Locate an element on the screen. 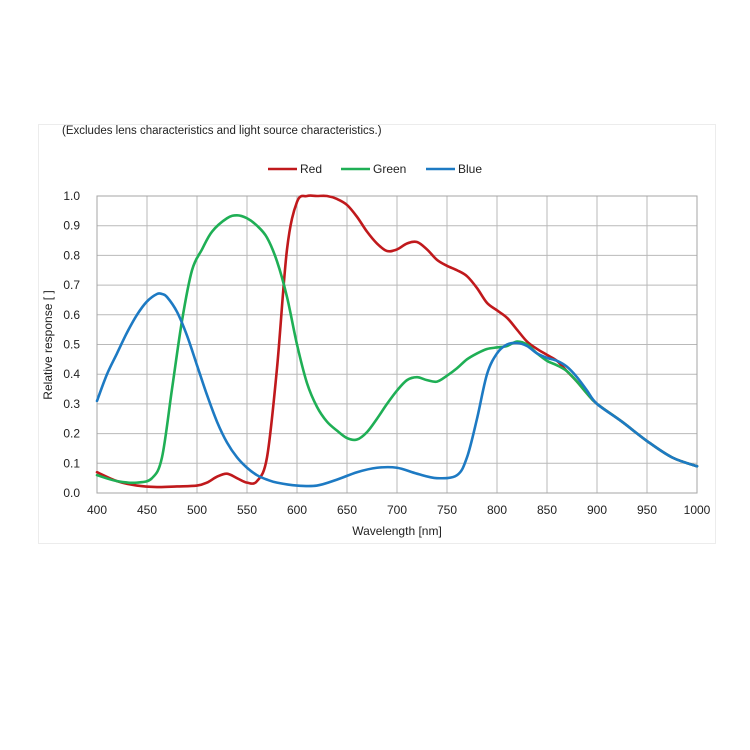 The image size is (750, 750). legend-label-blue: Blue is located at coordinates (470, 169).